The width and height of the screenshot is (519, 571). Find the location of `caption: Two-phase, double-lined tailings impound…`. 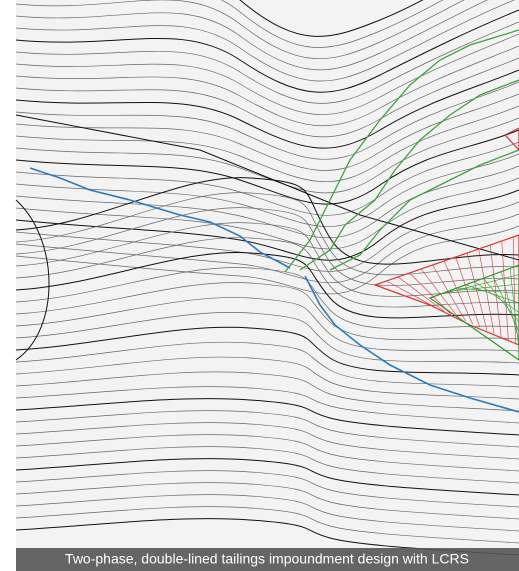

caption: Two-phase, double-lined tailings impound… is located at coordinates (267, 559).